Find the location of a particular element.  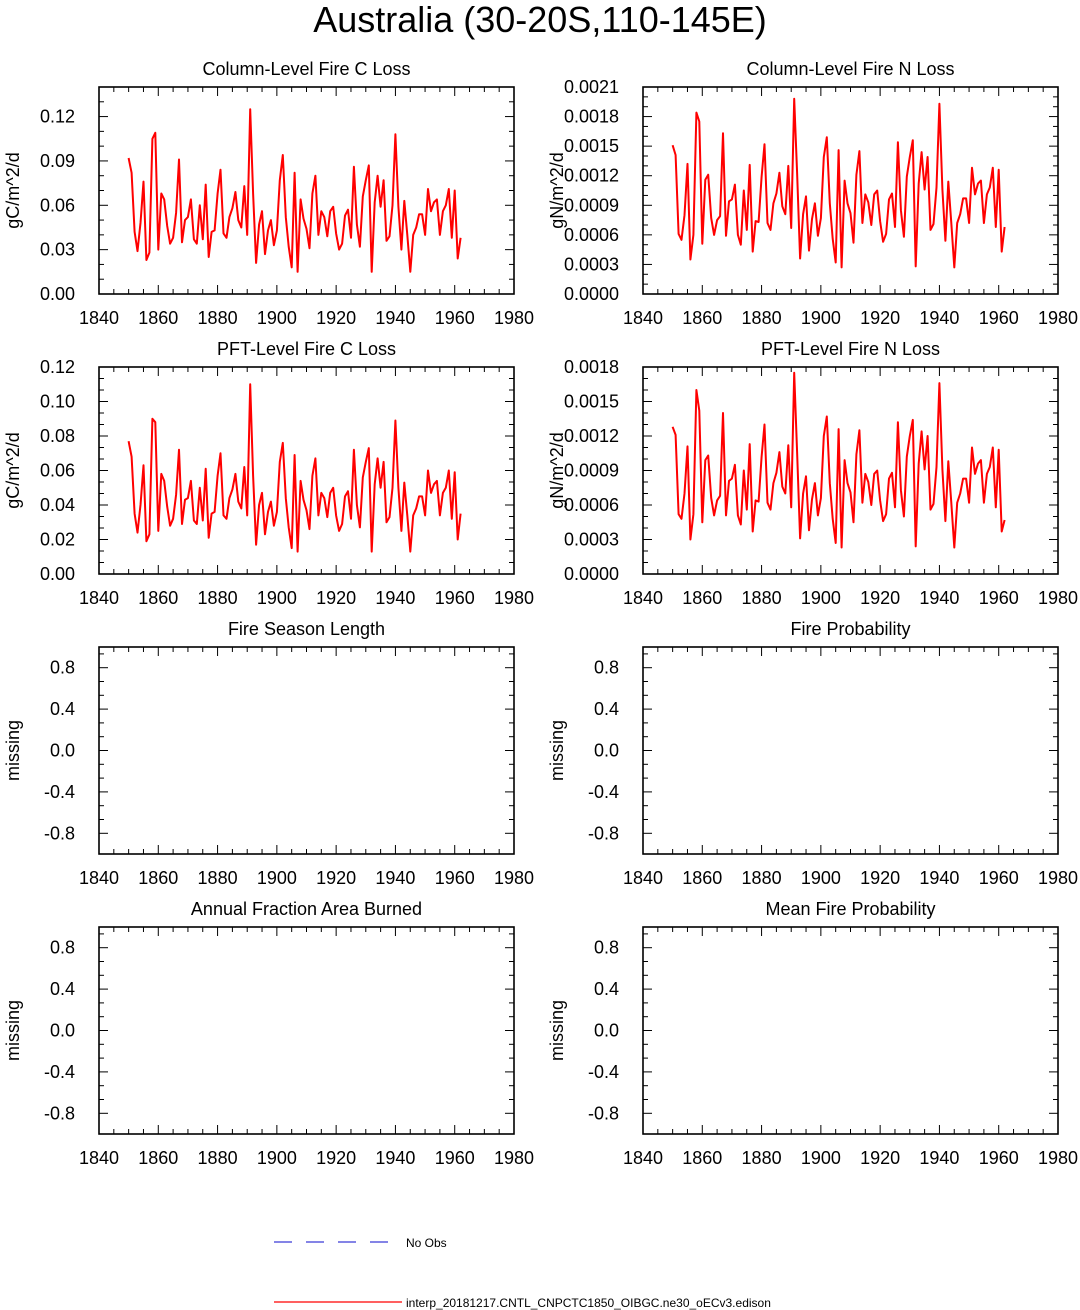

y-tick-label: 0.0012 is located at coordinates (591, 436).